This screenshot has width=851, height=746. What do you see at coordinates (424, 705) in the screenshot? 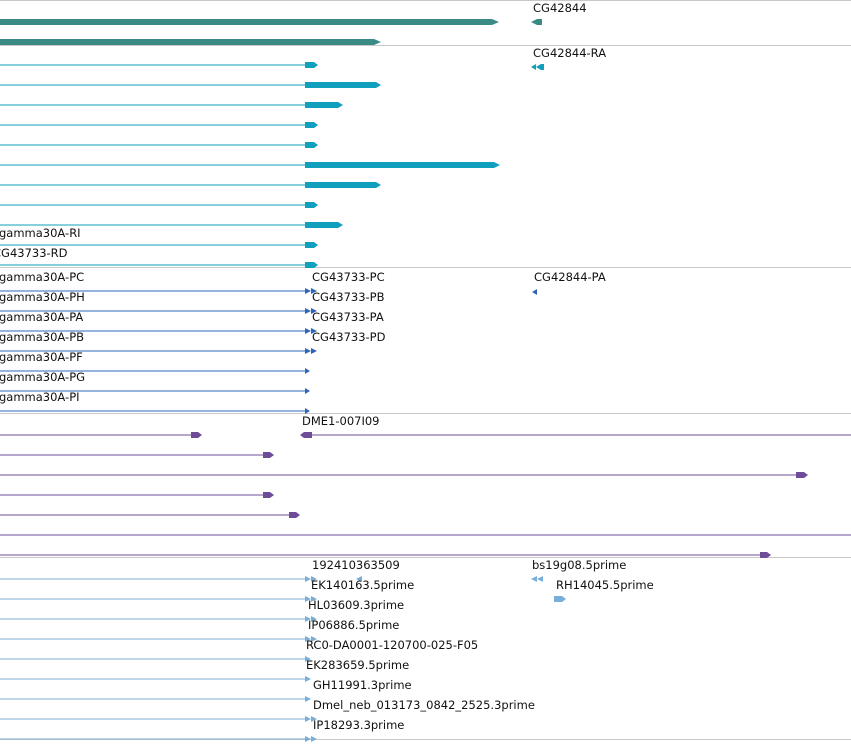
I see `est-label: Dmel_neb_013173_0842_2525.3prime` at bounding box center [424, 705].